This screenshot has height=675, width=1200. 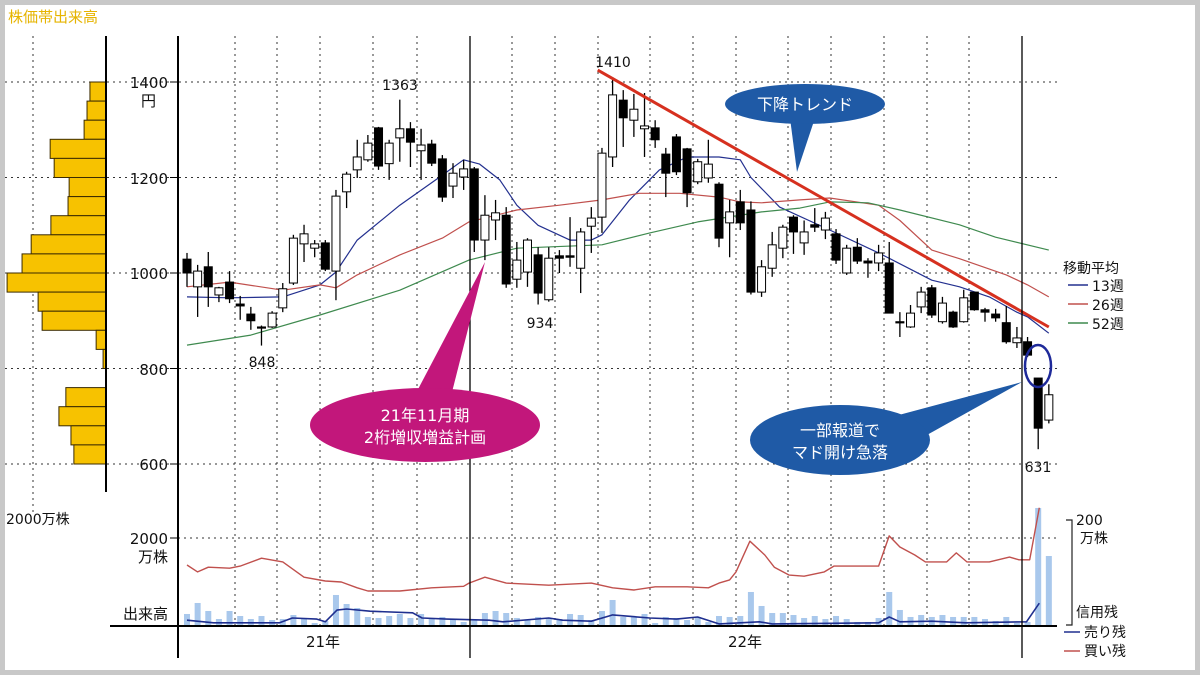 What do you see at coordinates (425, 437) in the screenshot?
I see `callout-text: 2桁増収増益計画` at bounding box center [425, 437].